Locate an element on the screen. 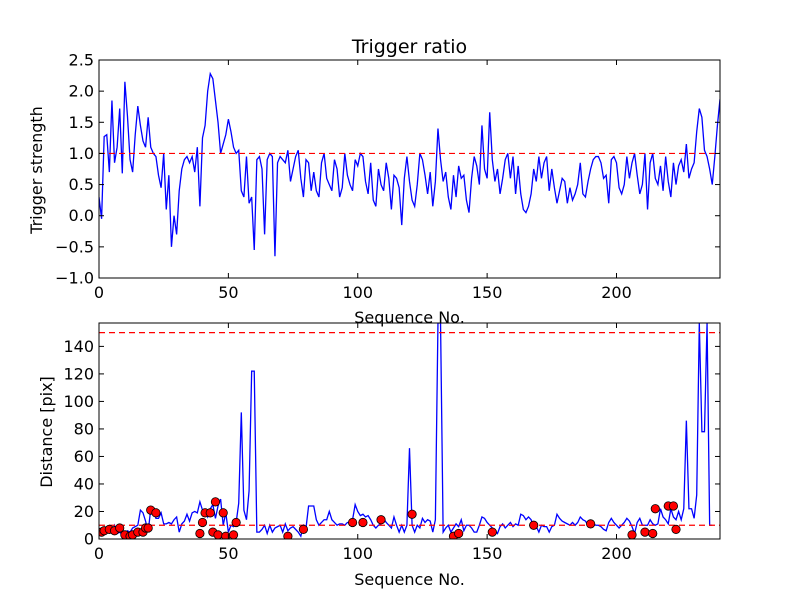  chart-title: Trigger ratio is located at coordinates (409, 47).